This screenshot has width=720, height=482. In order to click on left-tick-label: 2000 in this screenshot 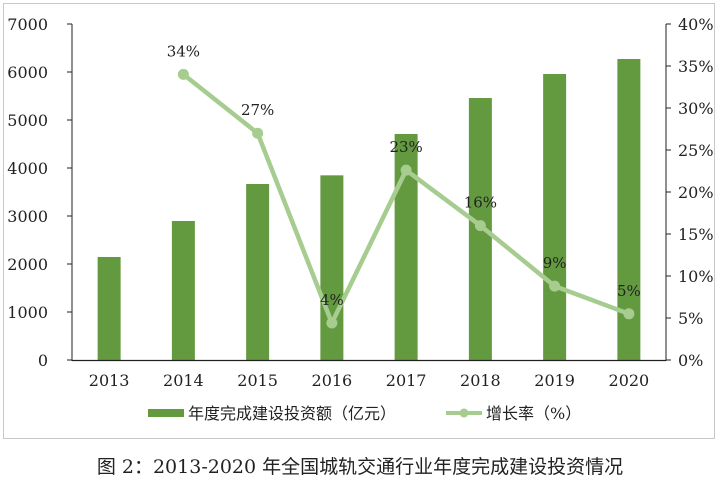, I will do `click(27, 264)`.